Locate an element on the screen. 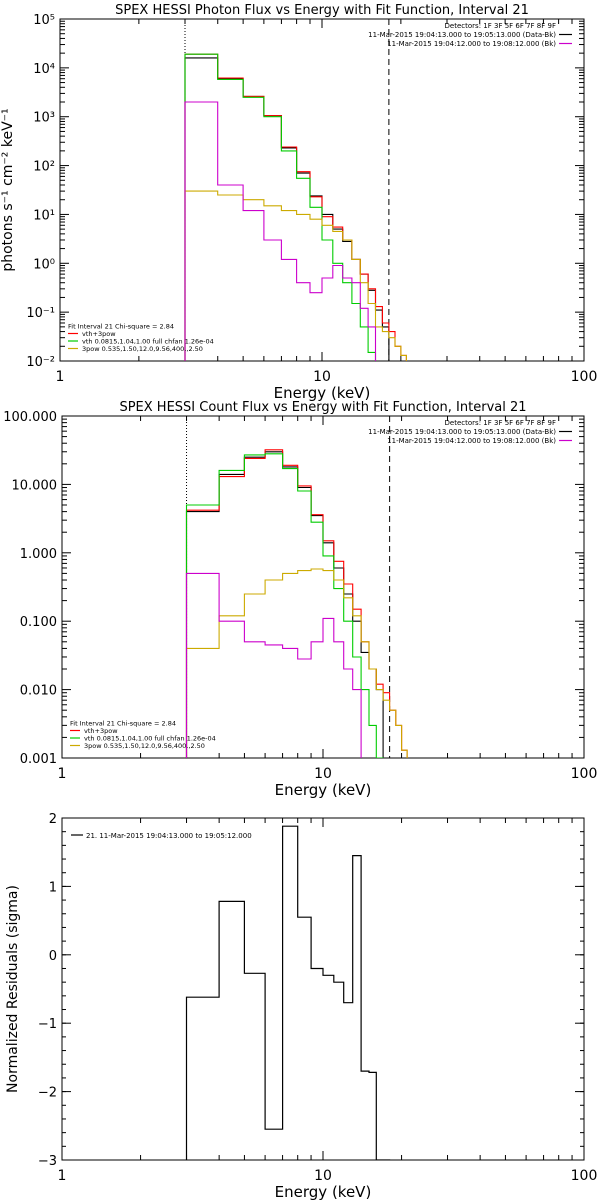 This screenshot has height=1200, width=600. y-tick-label: −2 is located at coordinates (47, 1093).